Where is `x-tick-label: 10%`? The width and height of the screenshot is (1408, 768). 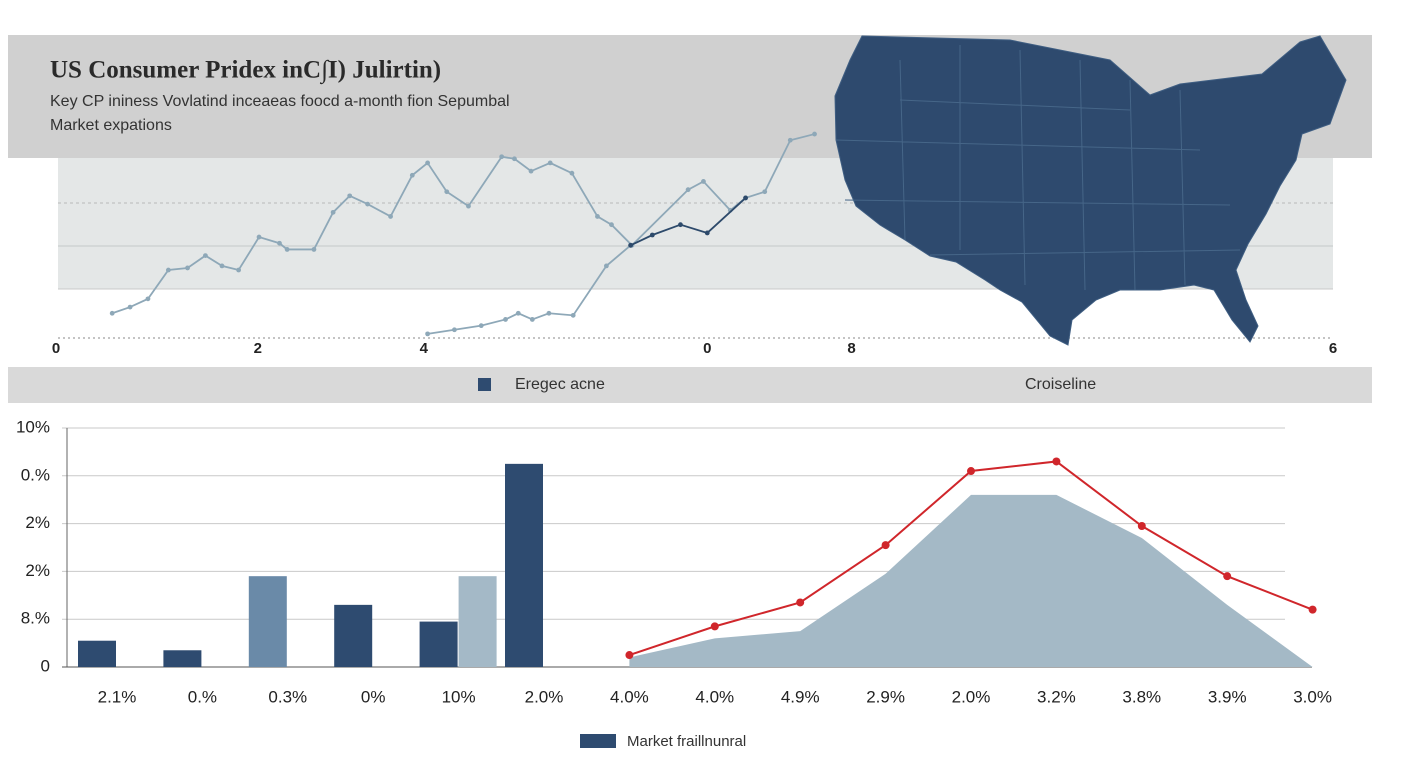 x-tick-label: 10% is located at coordinates (459, 696).